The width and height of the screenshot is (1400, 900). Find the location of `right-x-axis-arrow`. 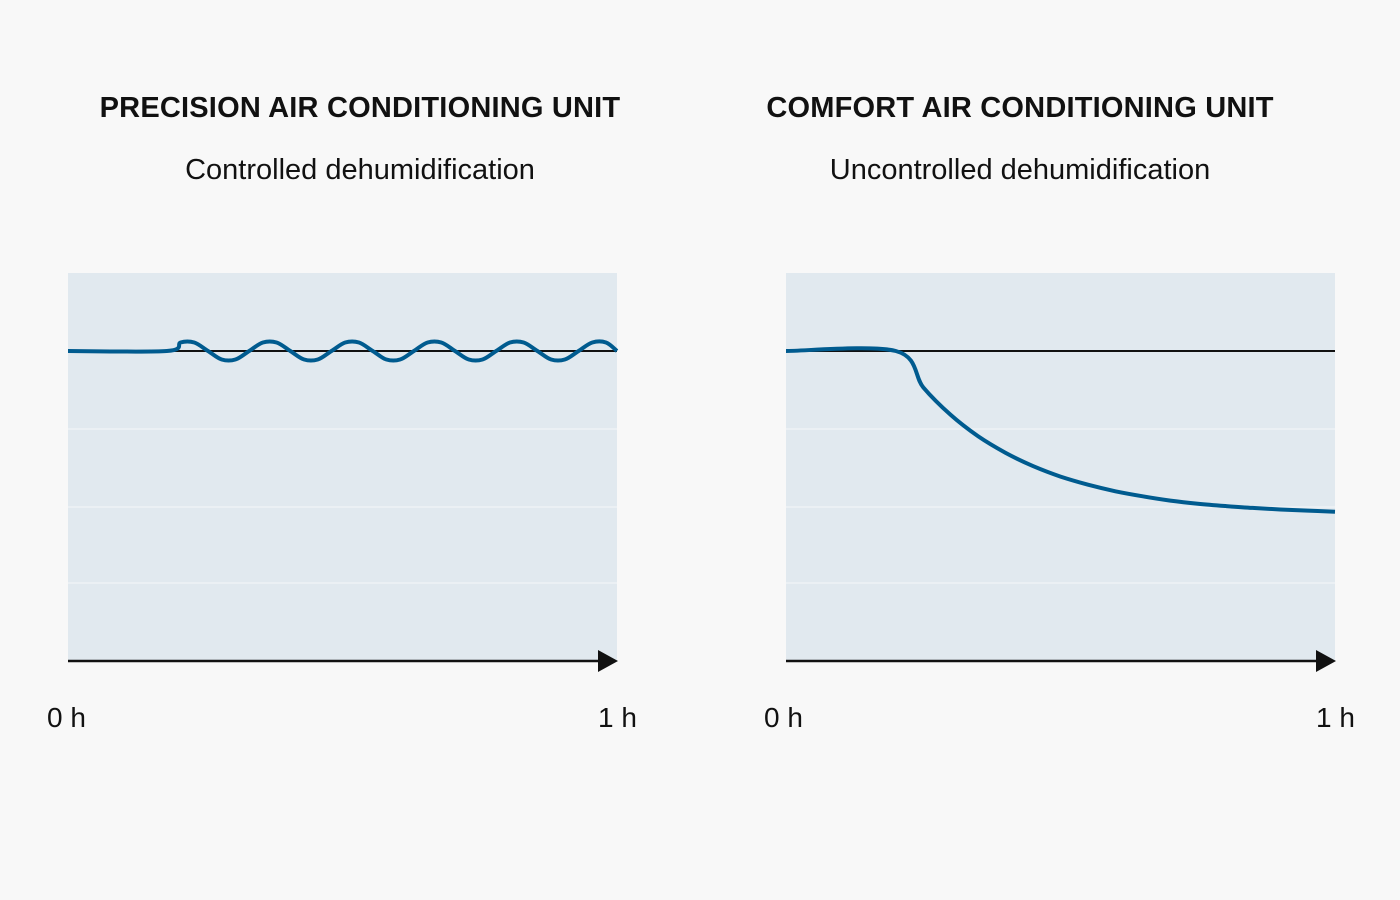

right-x-axis-arrow is located at coordinates (1326, 661).